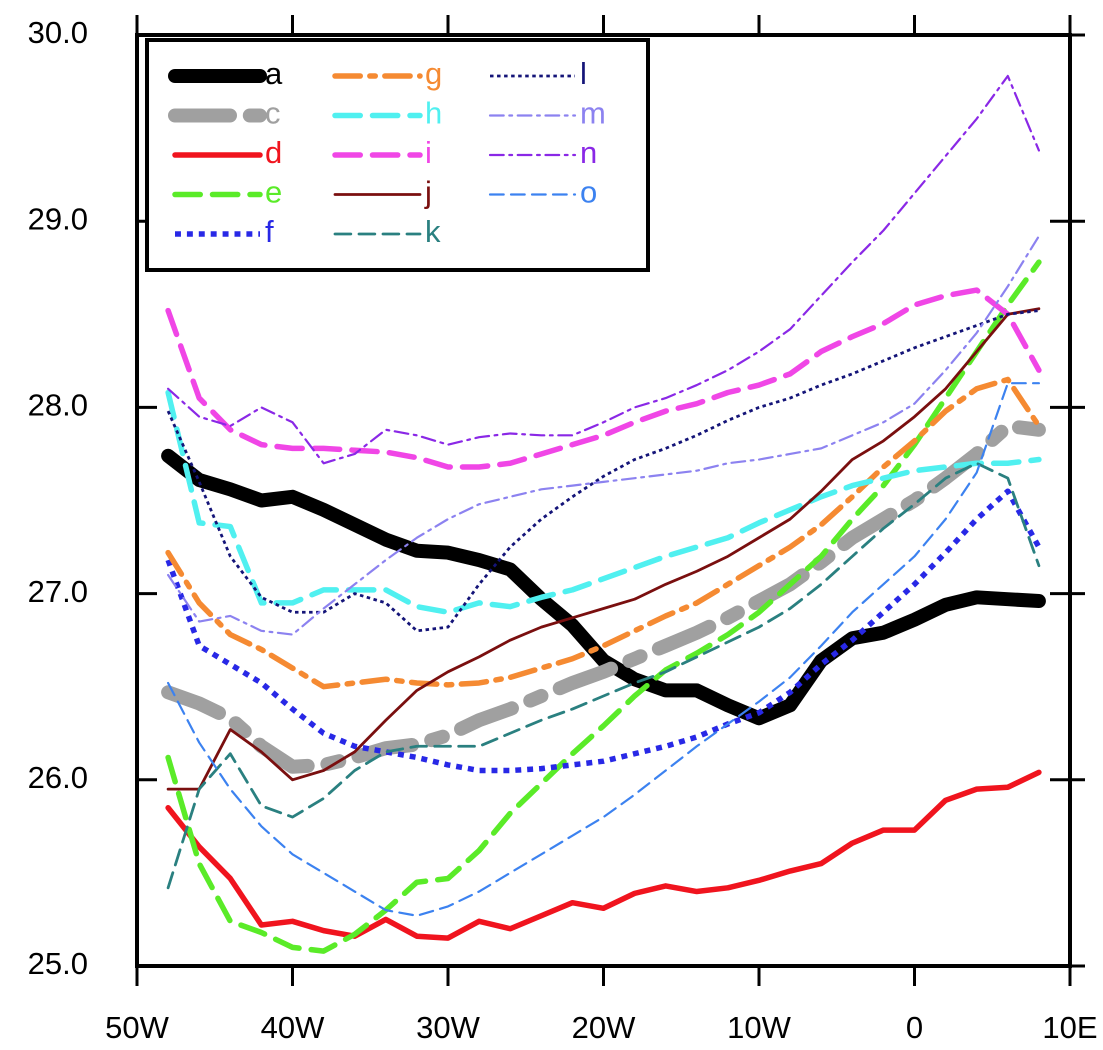 The width and height of the screenshot is (1103, 1050). I want to click on x-tick-label: 30W, so click(448, 1027).